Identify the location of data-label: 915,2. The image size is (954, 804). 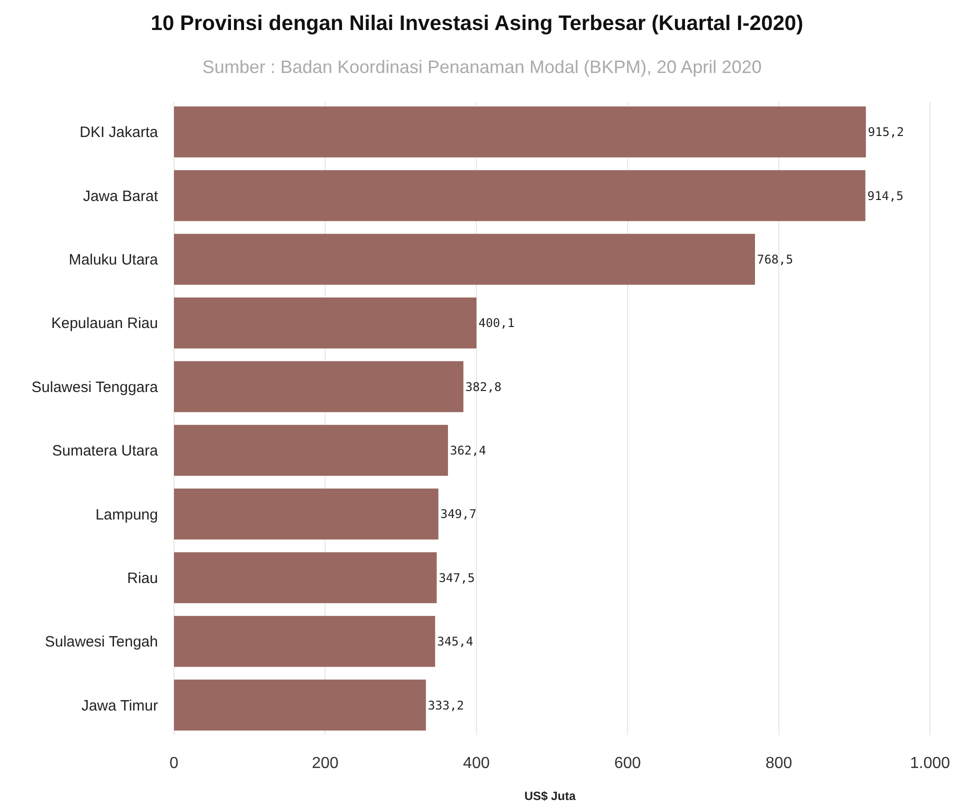
(886, 132).